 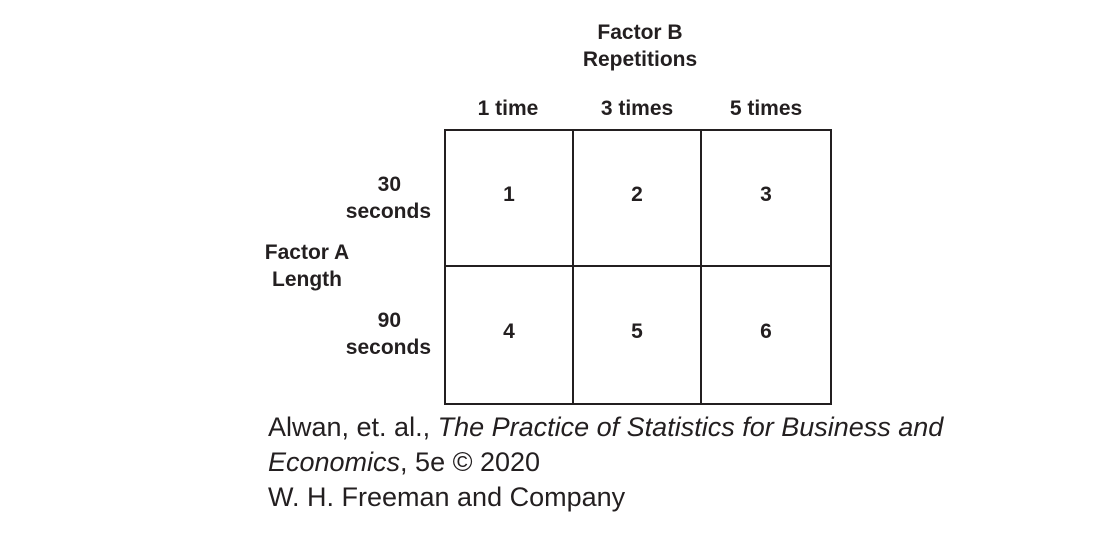 I want to click on factor-b-label: Repetitions, so click(x=640, y=59).